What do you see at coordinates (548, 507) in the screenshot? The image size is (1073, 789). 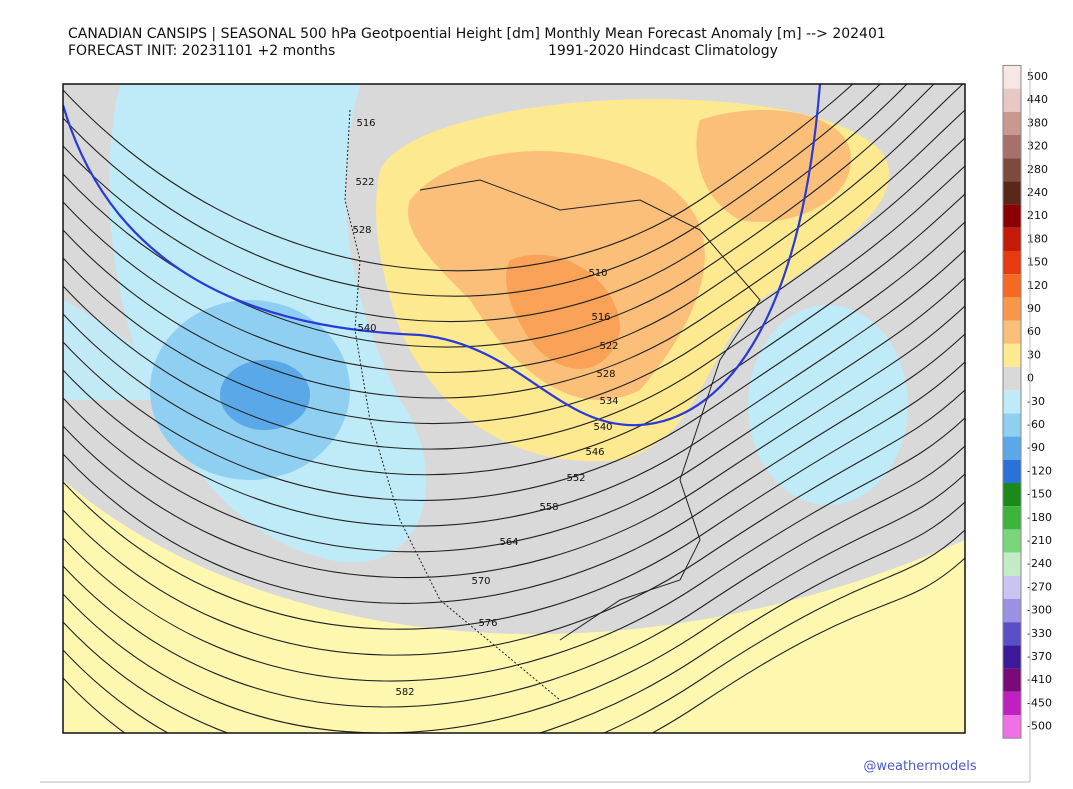 I see `contour-label: 558` at bounding box center [548, 507].